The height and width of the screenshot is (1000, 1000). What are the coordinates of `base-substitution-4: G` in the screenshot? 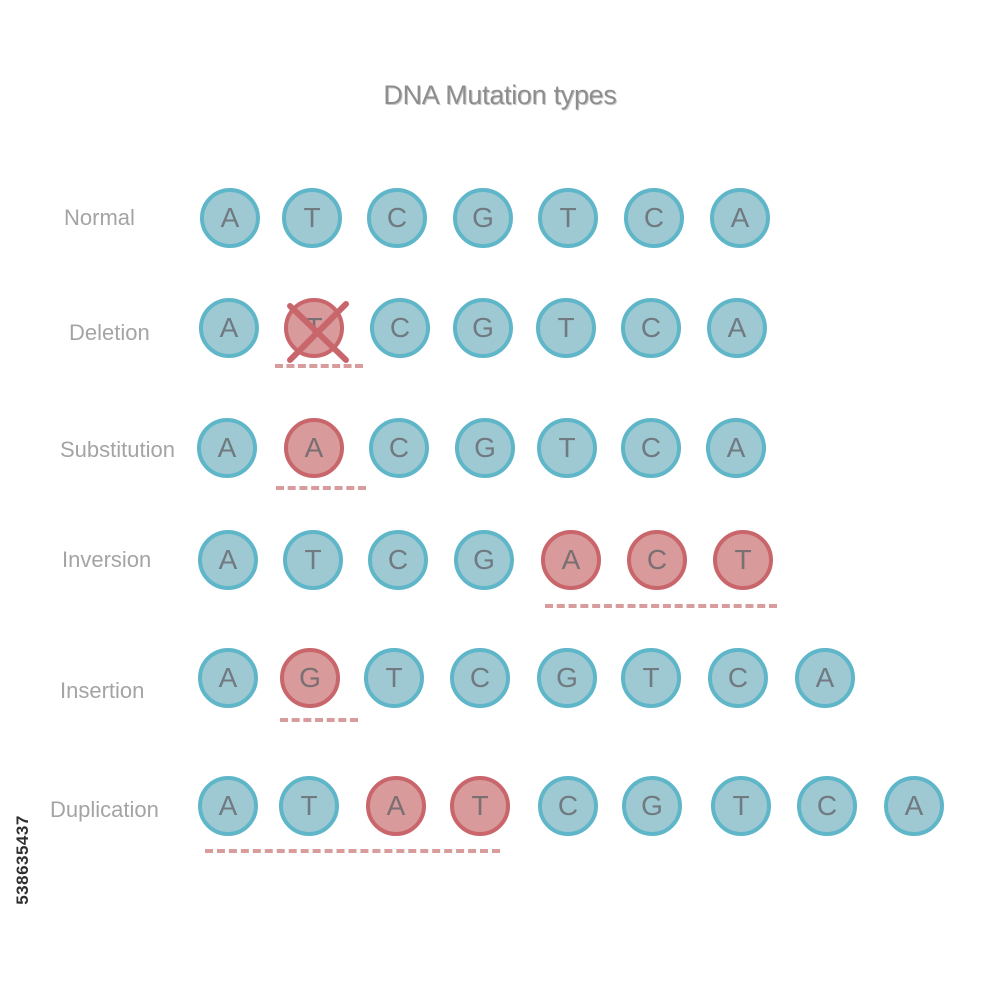 It's located at (485, 448).